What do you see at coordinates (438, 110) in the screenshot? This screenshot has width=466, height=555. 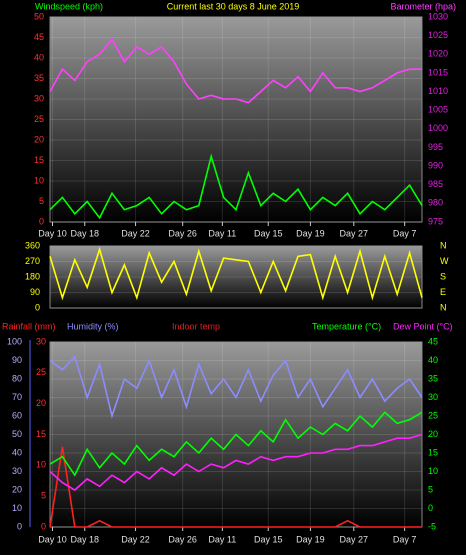 I see `y2-tick-label: 1005` at bounding box center [438, 110].